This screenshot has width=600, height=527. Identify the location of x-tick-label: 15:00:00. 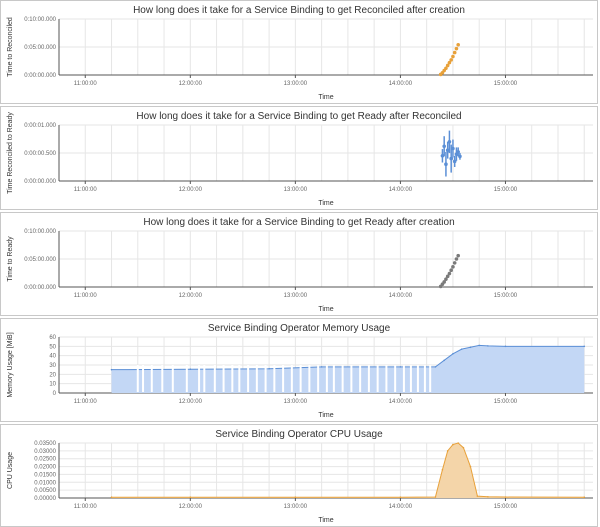
(506, 190).